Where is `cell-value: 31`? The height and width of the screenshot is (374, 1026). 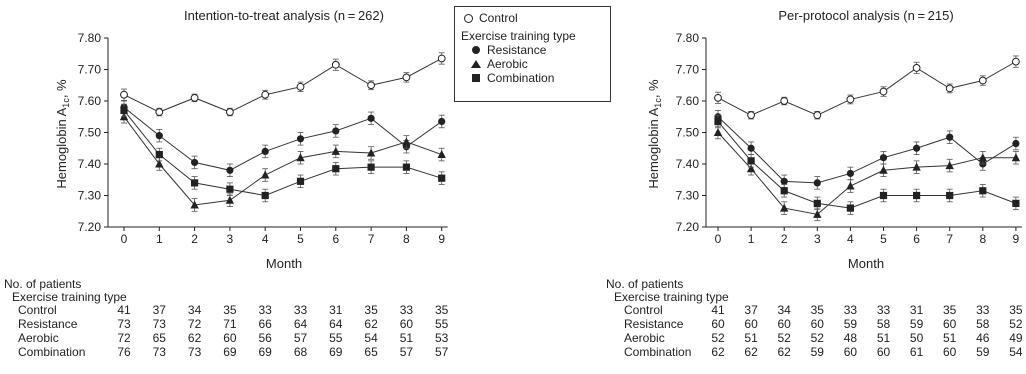 cell-value: 31 is located at coordinates (336, 310).